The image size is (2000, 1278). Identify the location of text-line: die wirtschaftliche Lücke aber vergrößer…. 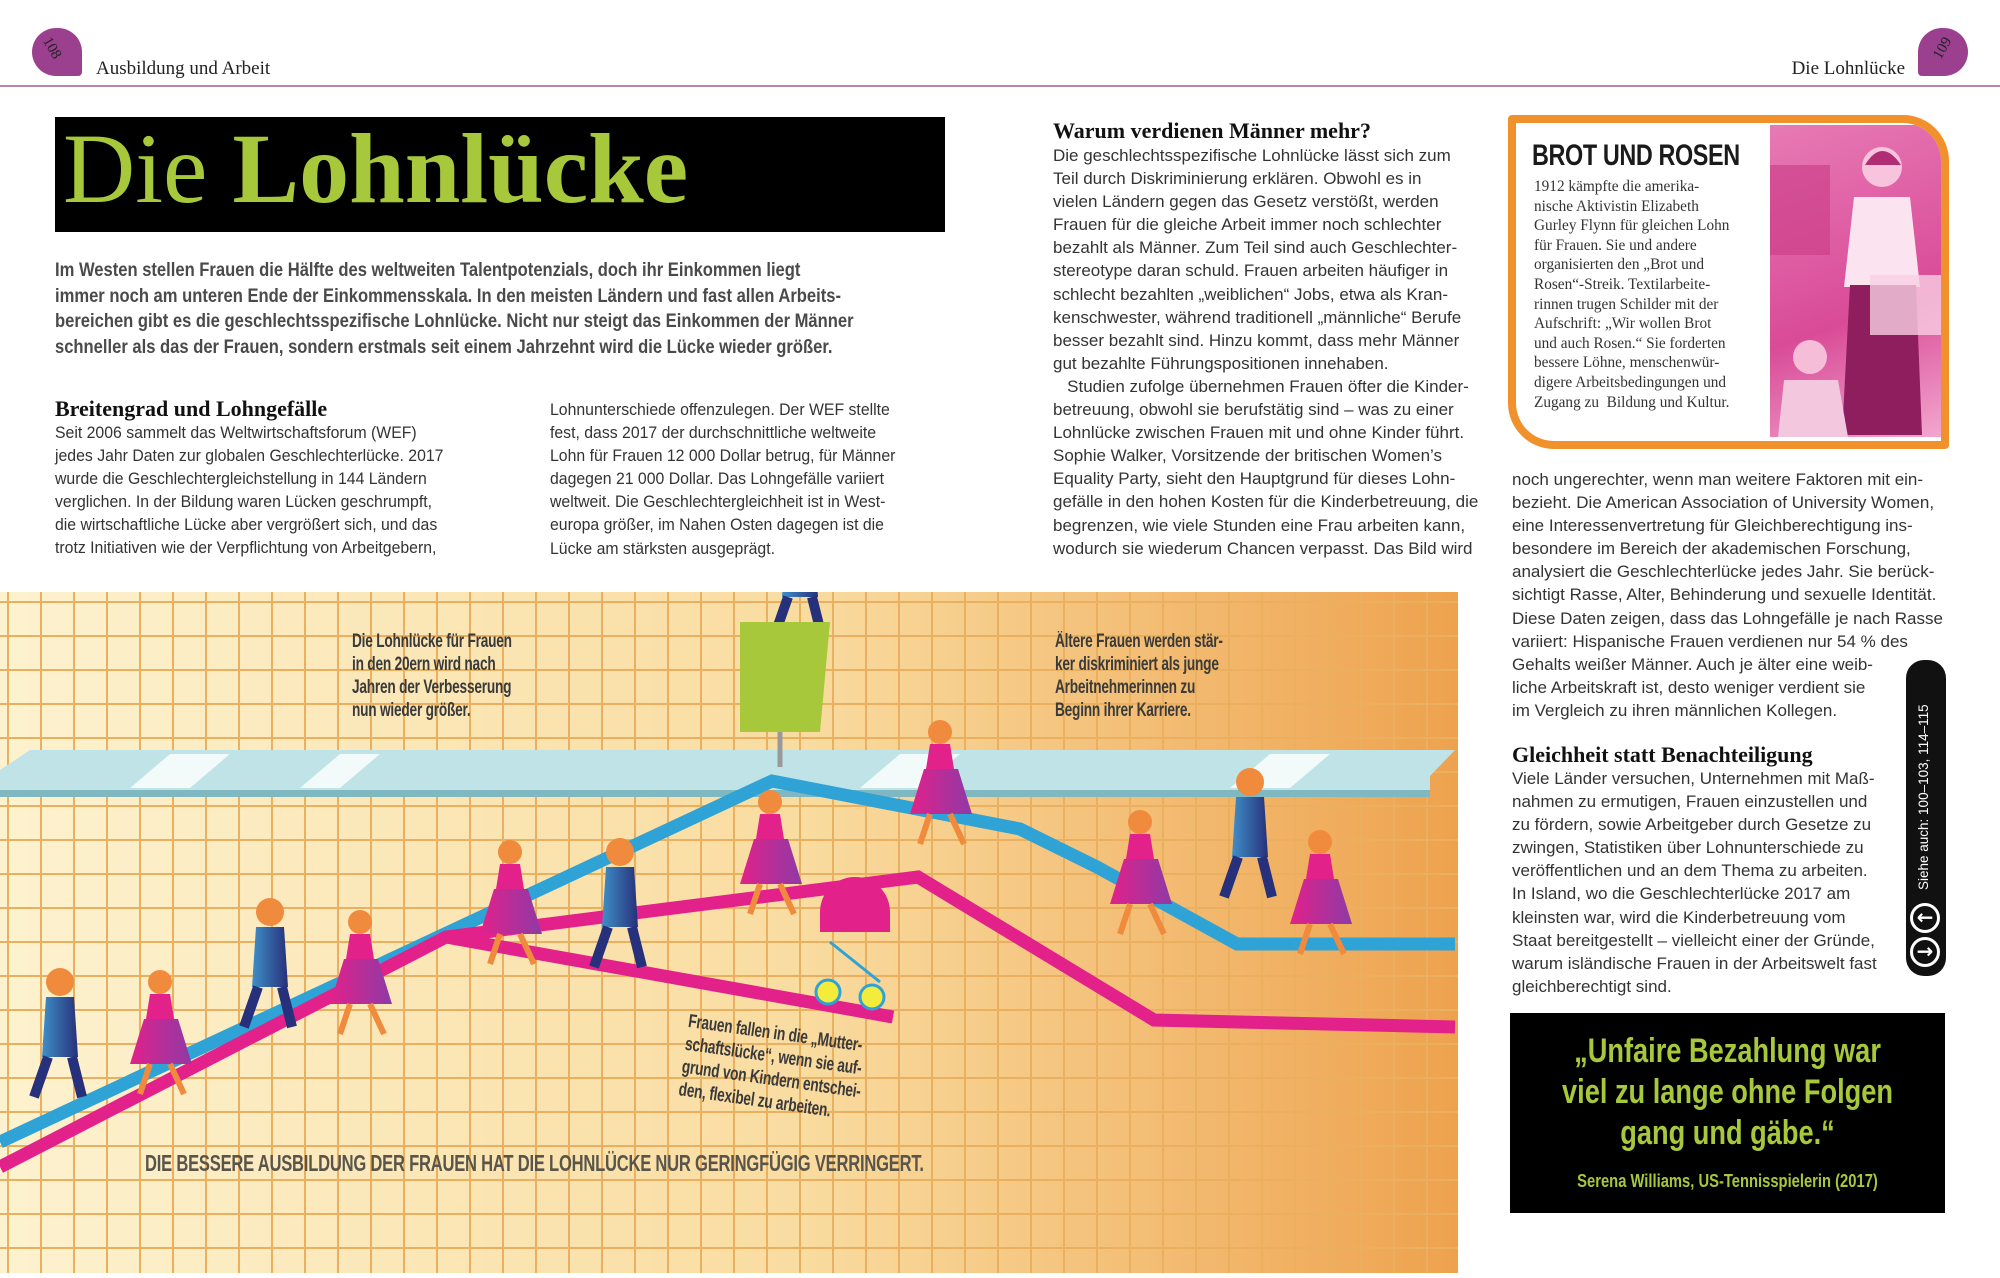
(246, 525).